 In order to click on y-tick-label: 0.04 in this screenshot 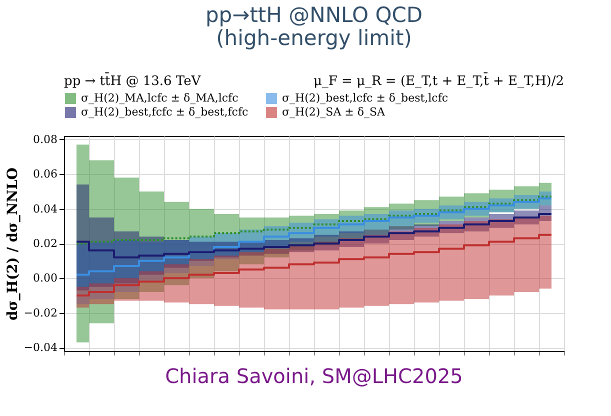, I will do `click(45, 209)`.